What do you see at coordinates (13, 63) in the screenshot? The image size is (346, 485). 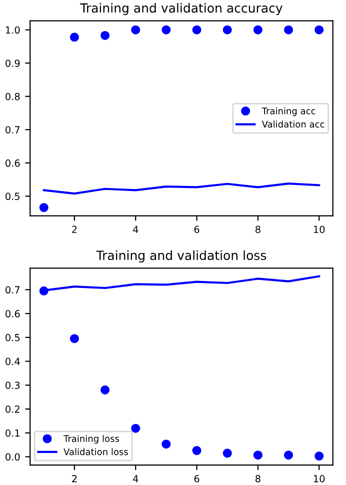 I see `y-tick-label: 0.9` at bounding box center [13, 63].